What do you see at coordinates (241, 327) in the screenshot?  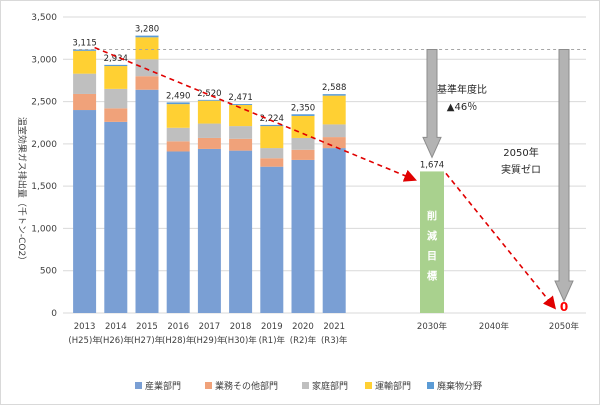 I see `x-tick-label: 2018` at bounding box center [241, 327].